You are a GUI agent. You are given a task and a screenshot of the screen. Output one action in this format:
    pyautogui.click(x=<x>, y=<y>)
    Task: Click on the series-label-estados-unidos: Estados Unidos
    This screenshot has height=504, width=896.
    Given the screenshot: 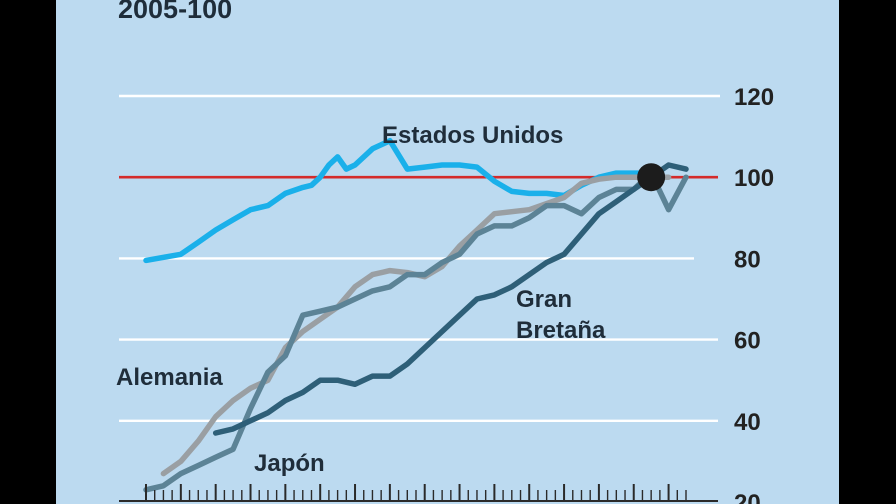 What is the action you would take?
    pyautogui.click(x=472, y=135)
    